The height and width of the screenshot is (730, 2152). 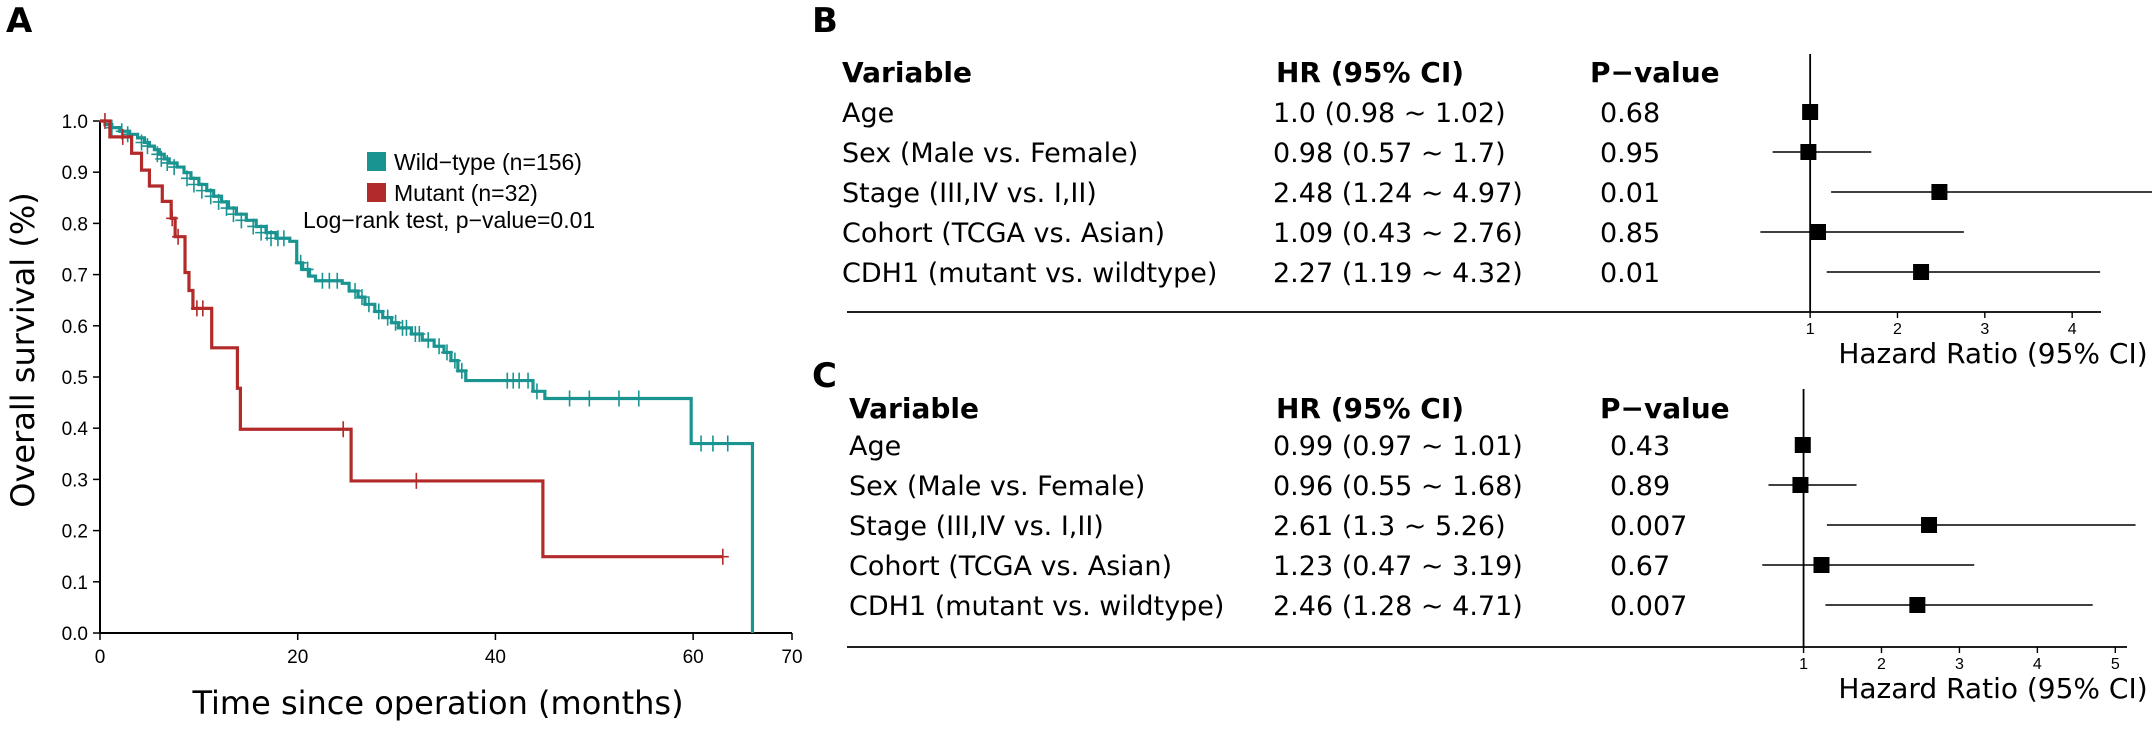 What do you see at coordinates (75, 173) in the screenshot?
I see `km-y-tick-label: 0.9` at bounding box center [75, 173].